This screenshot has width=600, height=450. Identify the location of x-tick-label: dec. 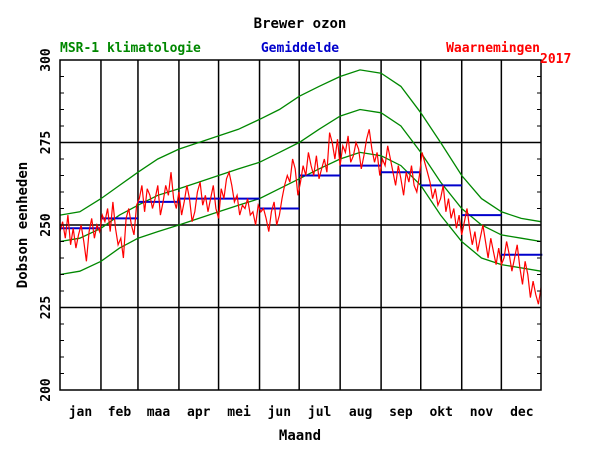
(521, 412).